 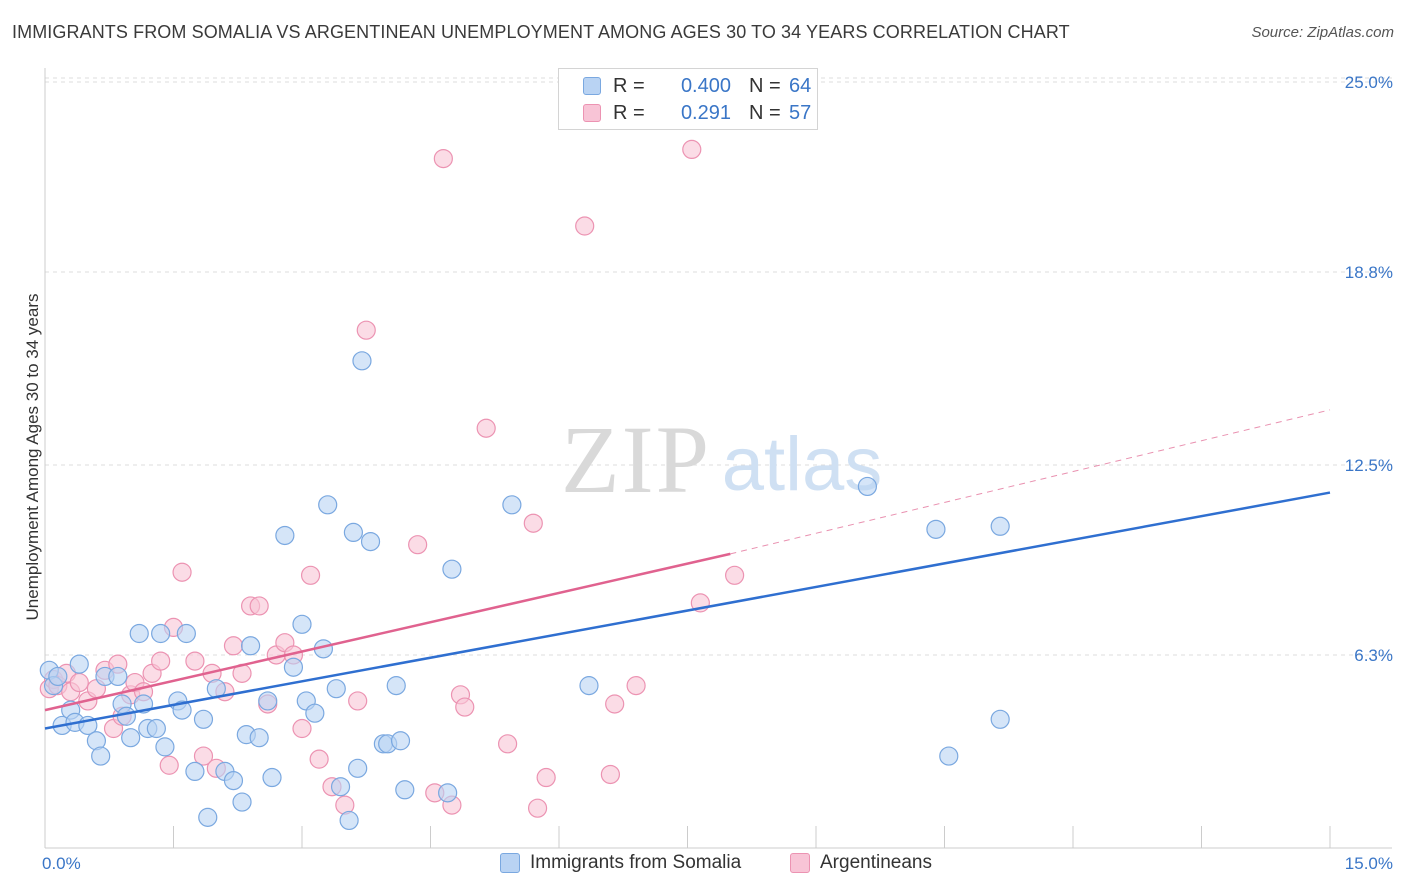 I want to click on legend-r-value: 0.291, so click(x=705, y=112).